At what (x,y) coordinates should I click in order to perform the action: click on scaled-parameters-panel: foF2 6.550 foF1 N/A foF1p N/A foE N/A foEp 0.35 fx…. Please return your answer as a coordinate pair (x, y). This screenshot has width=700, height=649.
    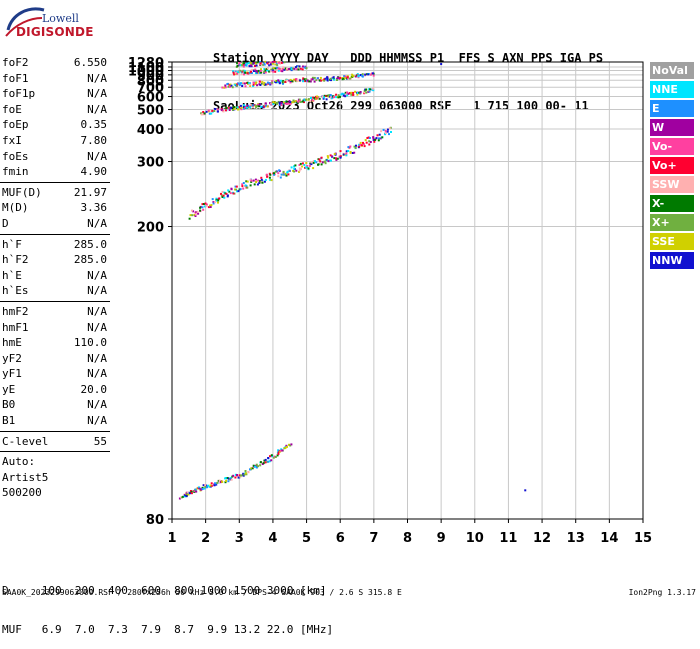
    Looking at the image, I should click on (55, 278).